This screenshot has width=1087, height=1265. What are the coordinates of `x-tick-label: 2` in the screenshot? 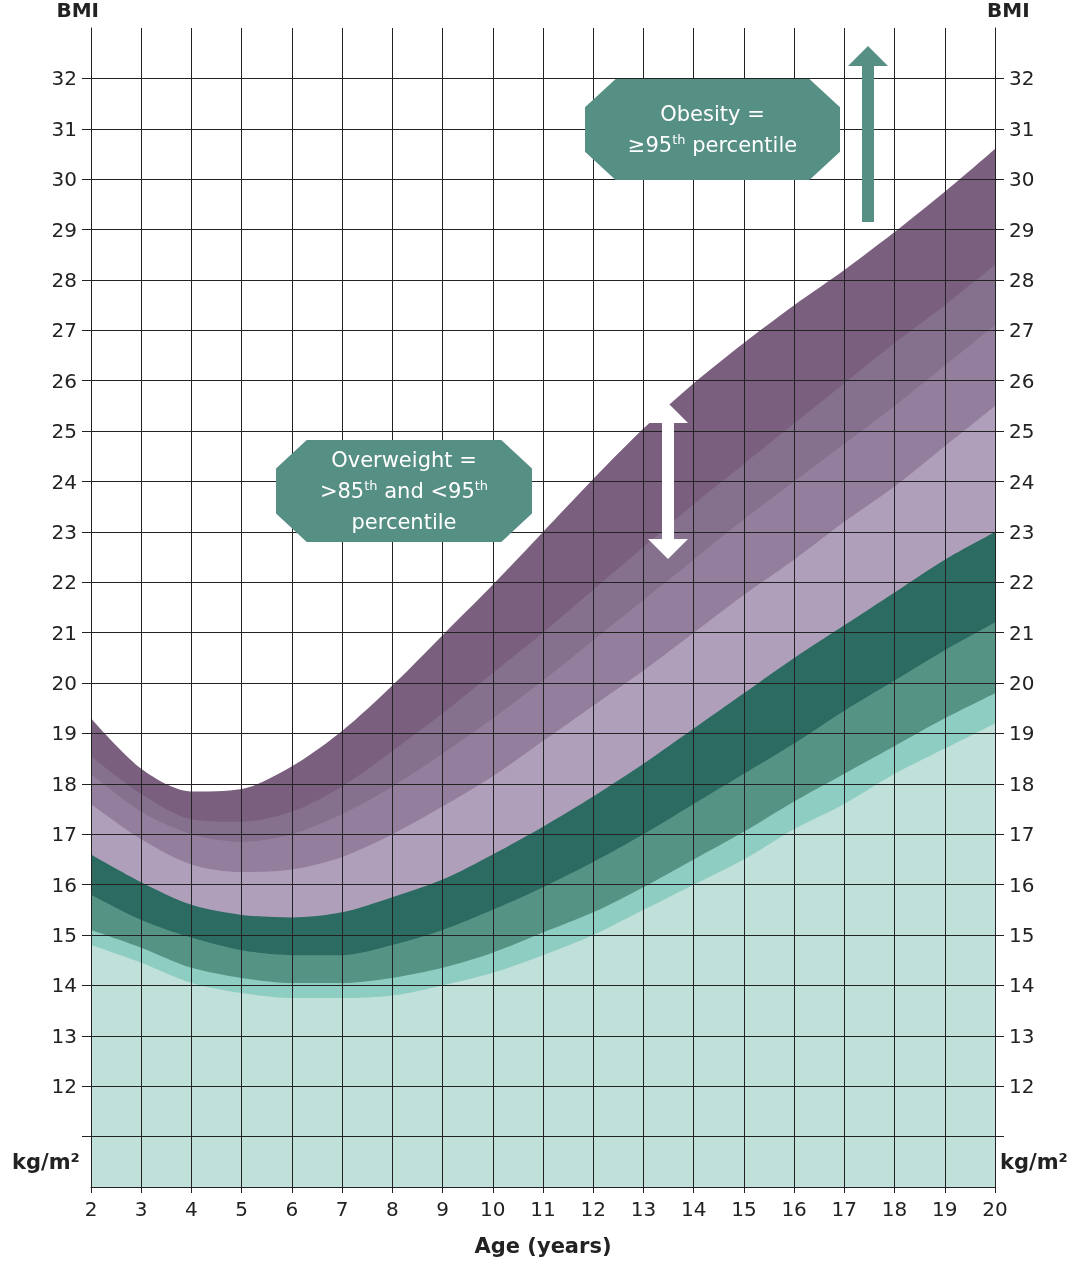 It's located at (91, 1209).